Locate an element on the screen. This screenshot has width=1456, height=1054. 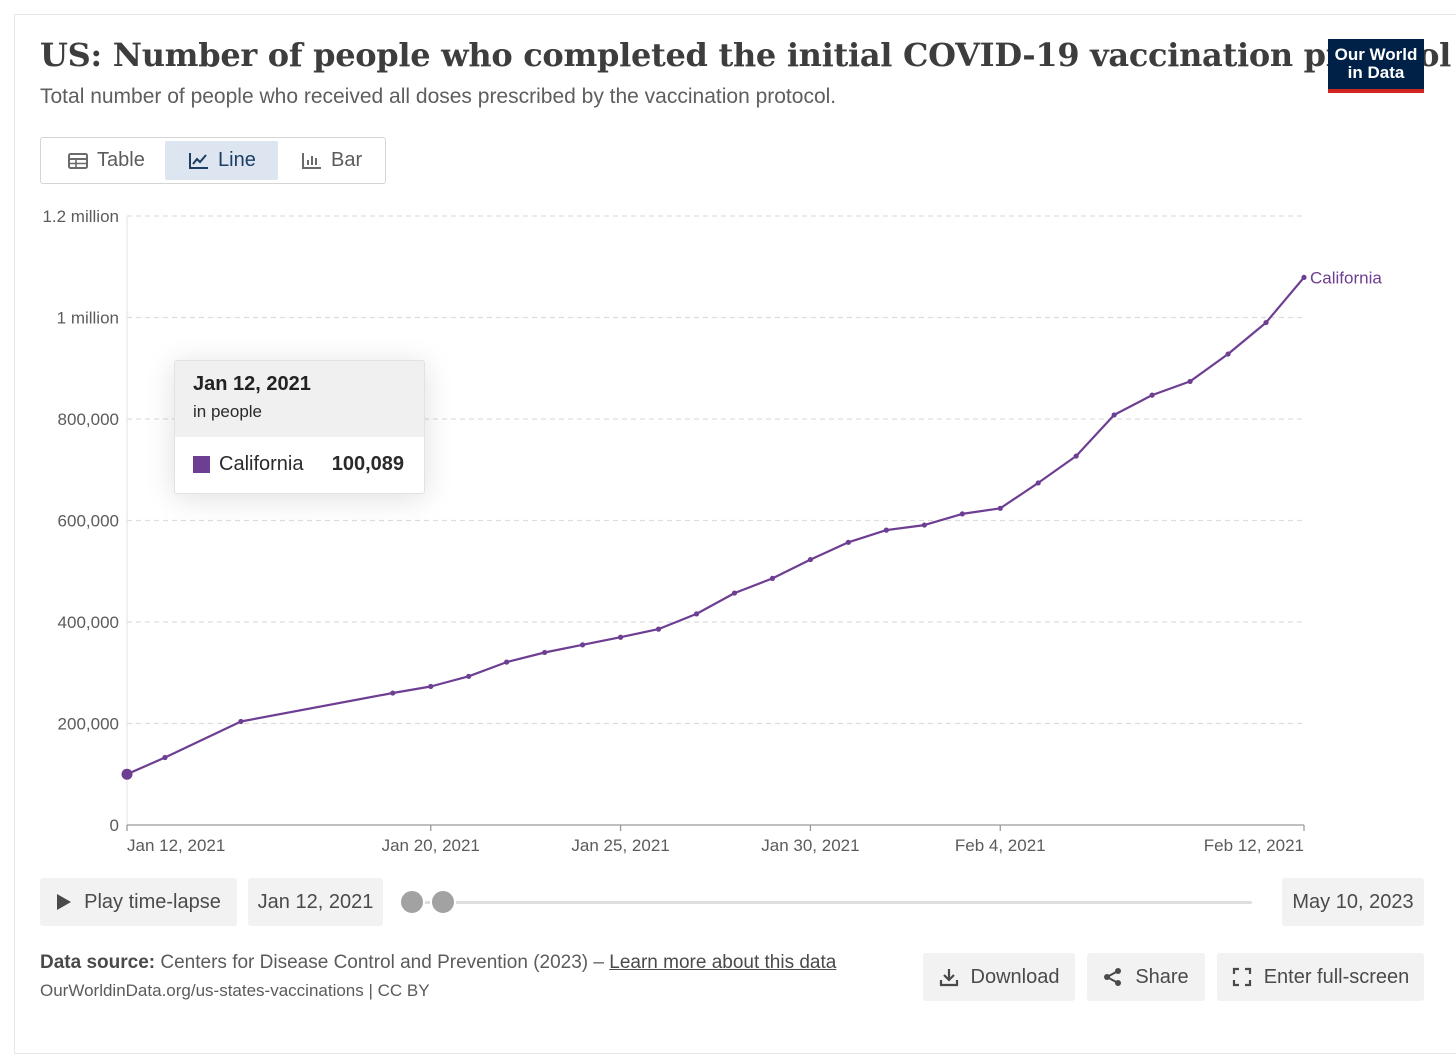
y-tick-label: 0 is located at coordinates (114, 825).